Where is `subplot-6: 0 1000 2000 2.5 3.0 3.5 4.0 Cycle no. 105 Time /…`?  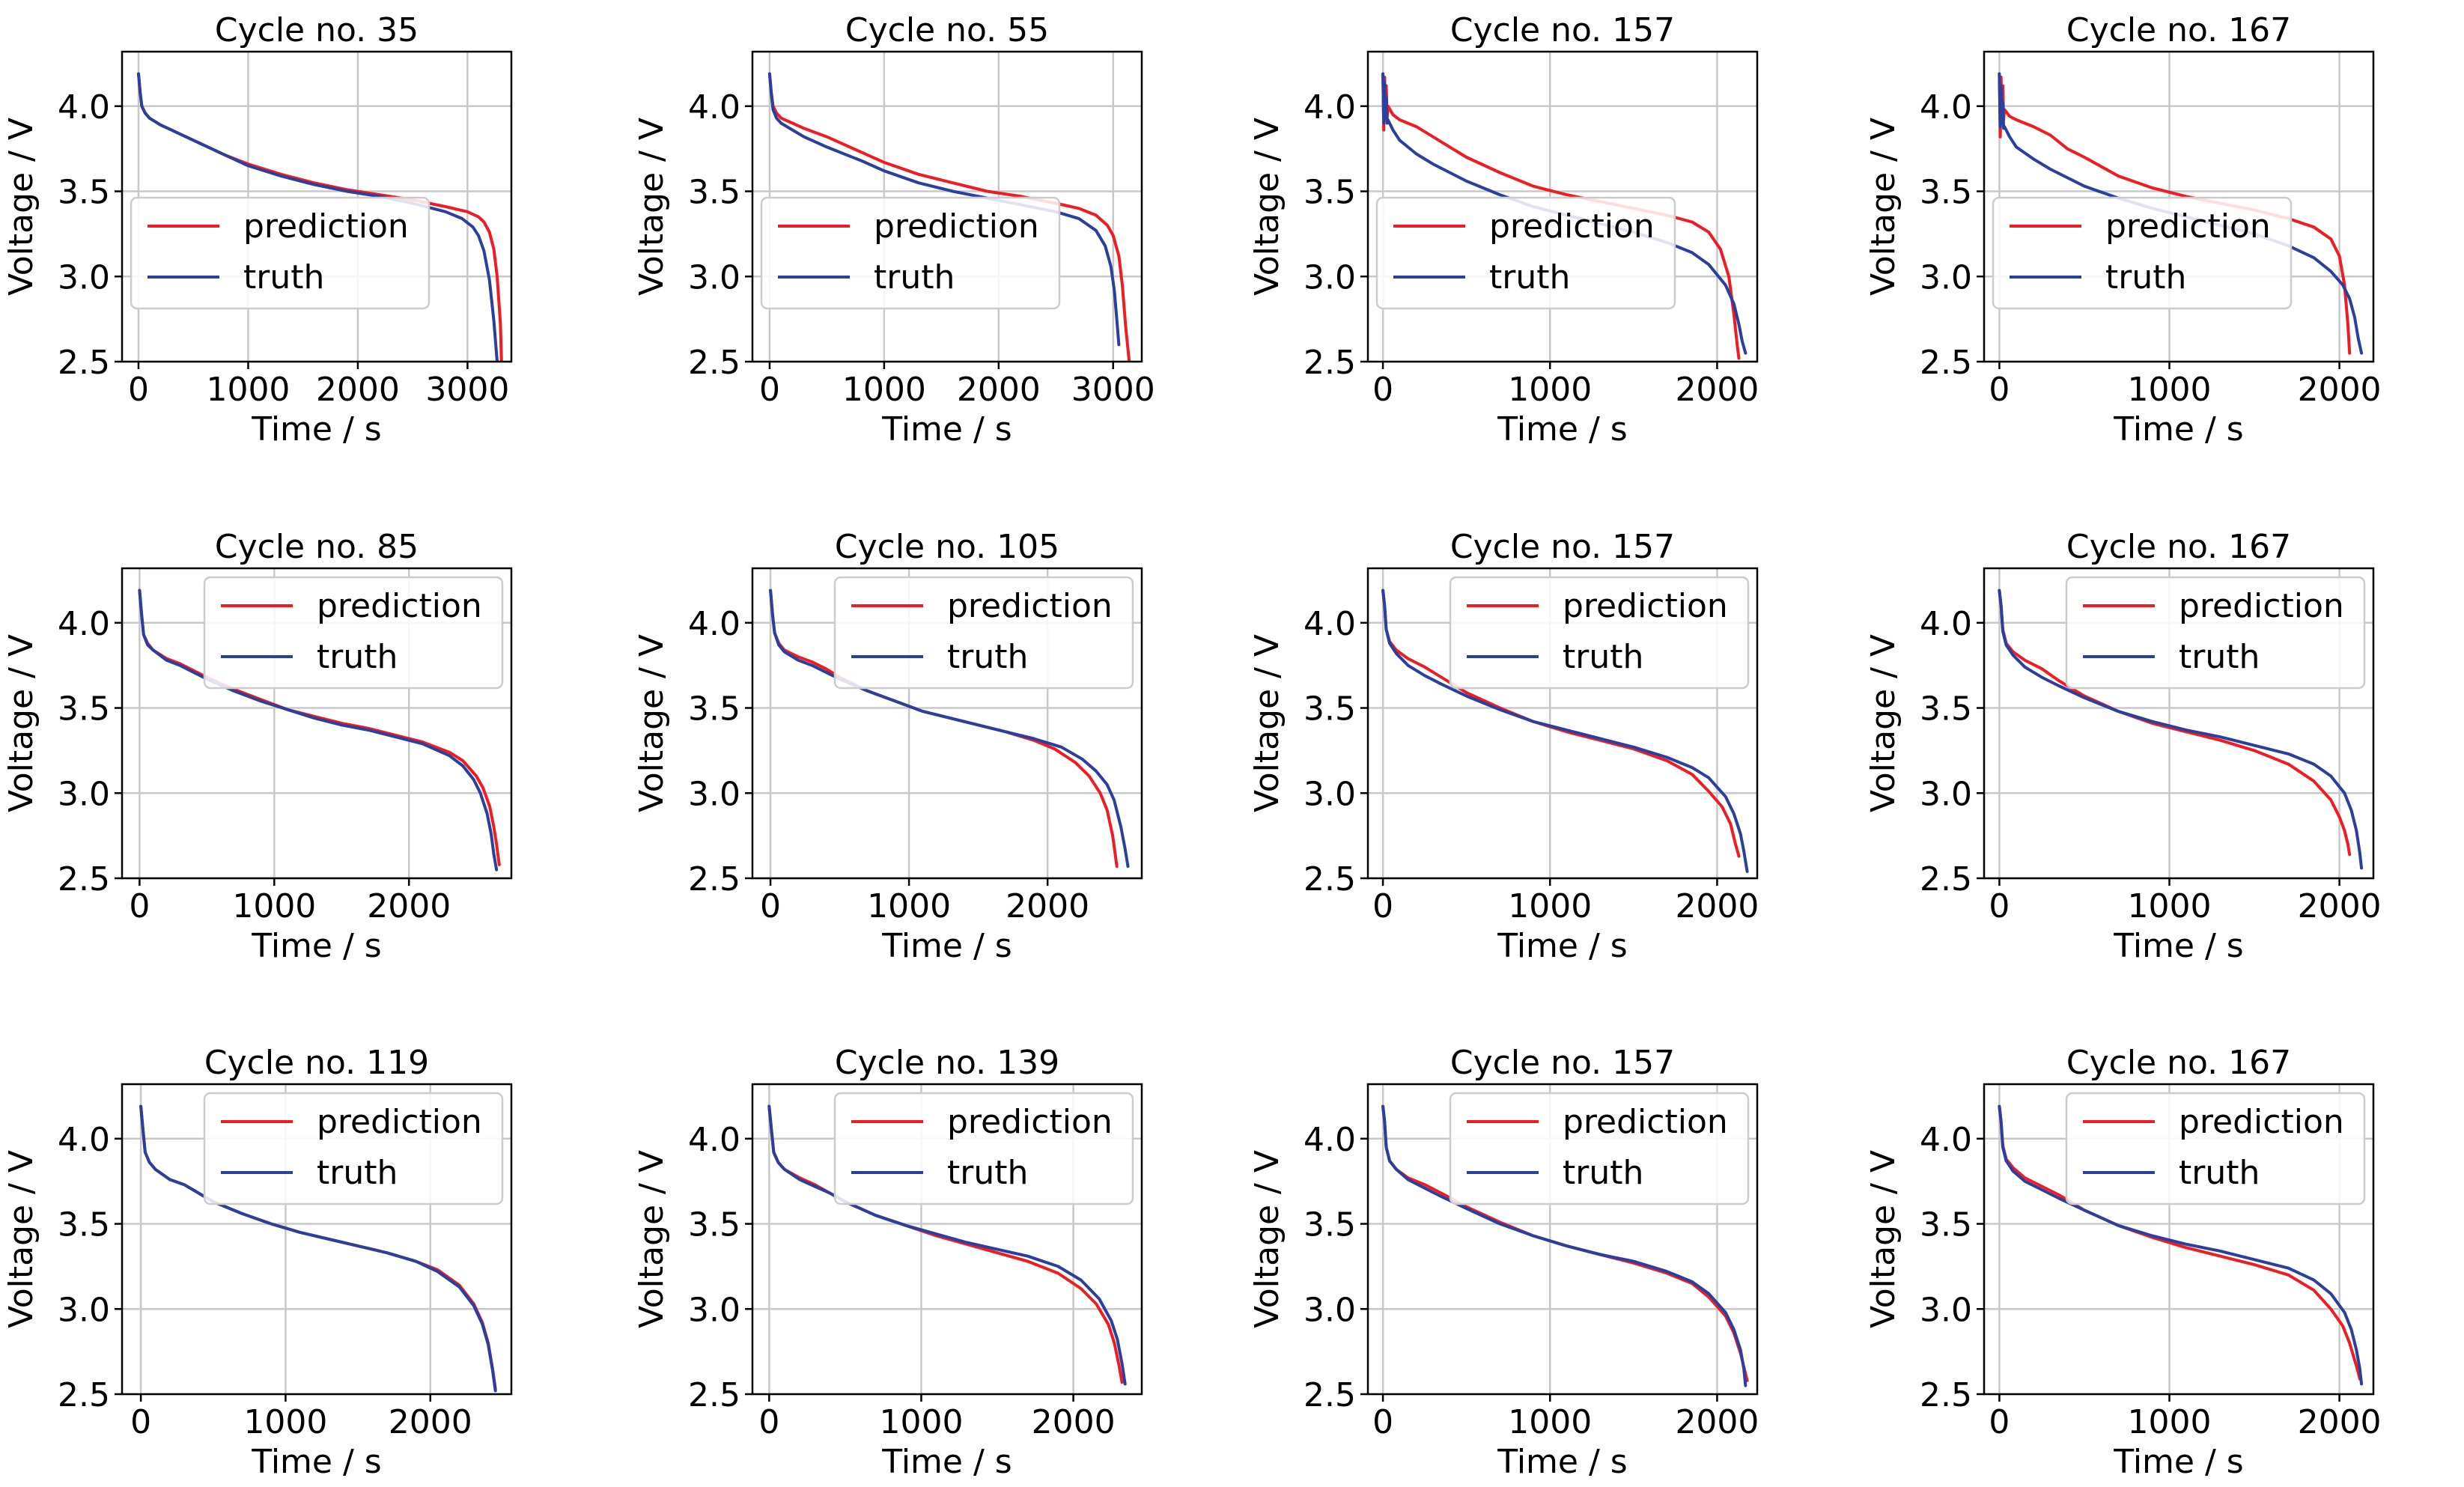
subplot-6: 0 1000 2000 2.5 3.0 3.5 4.0 Cycle no. 105 Time /… is located at coordinates (888, 746).